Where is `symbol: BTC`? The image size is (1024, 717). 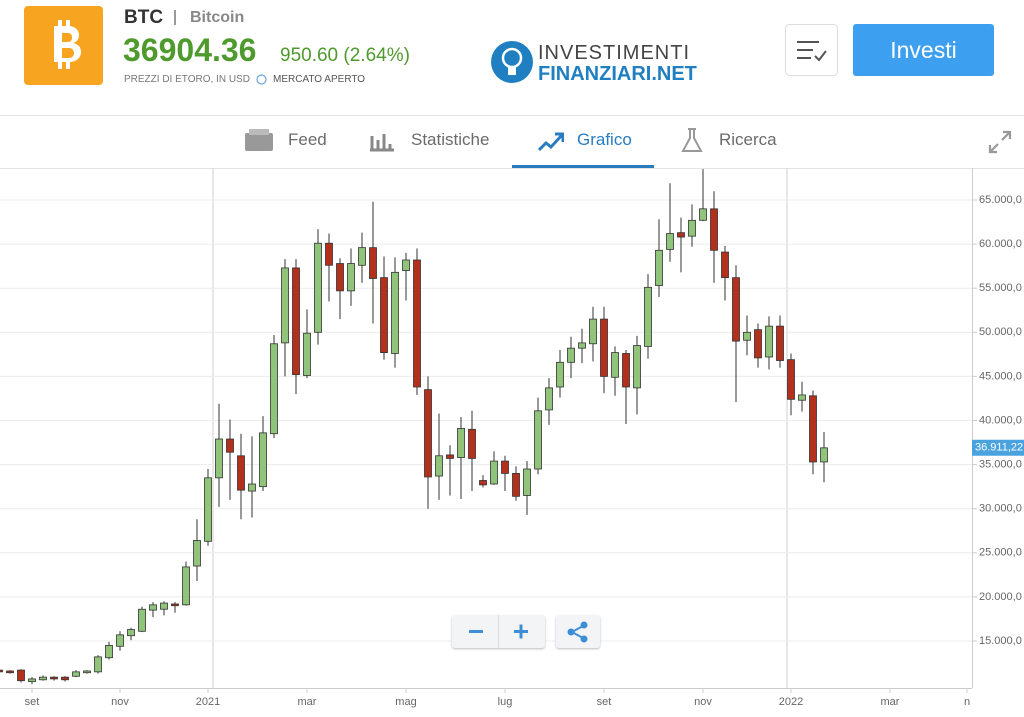
symbol: BTC is located at coordinates (144, 17).